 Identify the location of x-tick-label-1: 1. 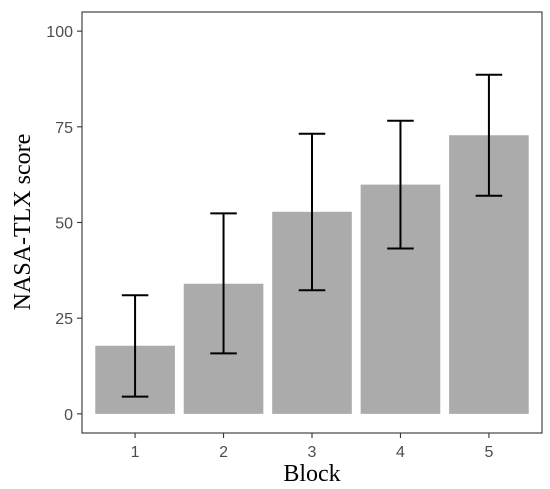
(135, 452).